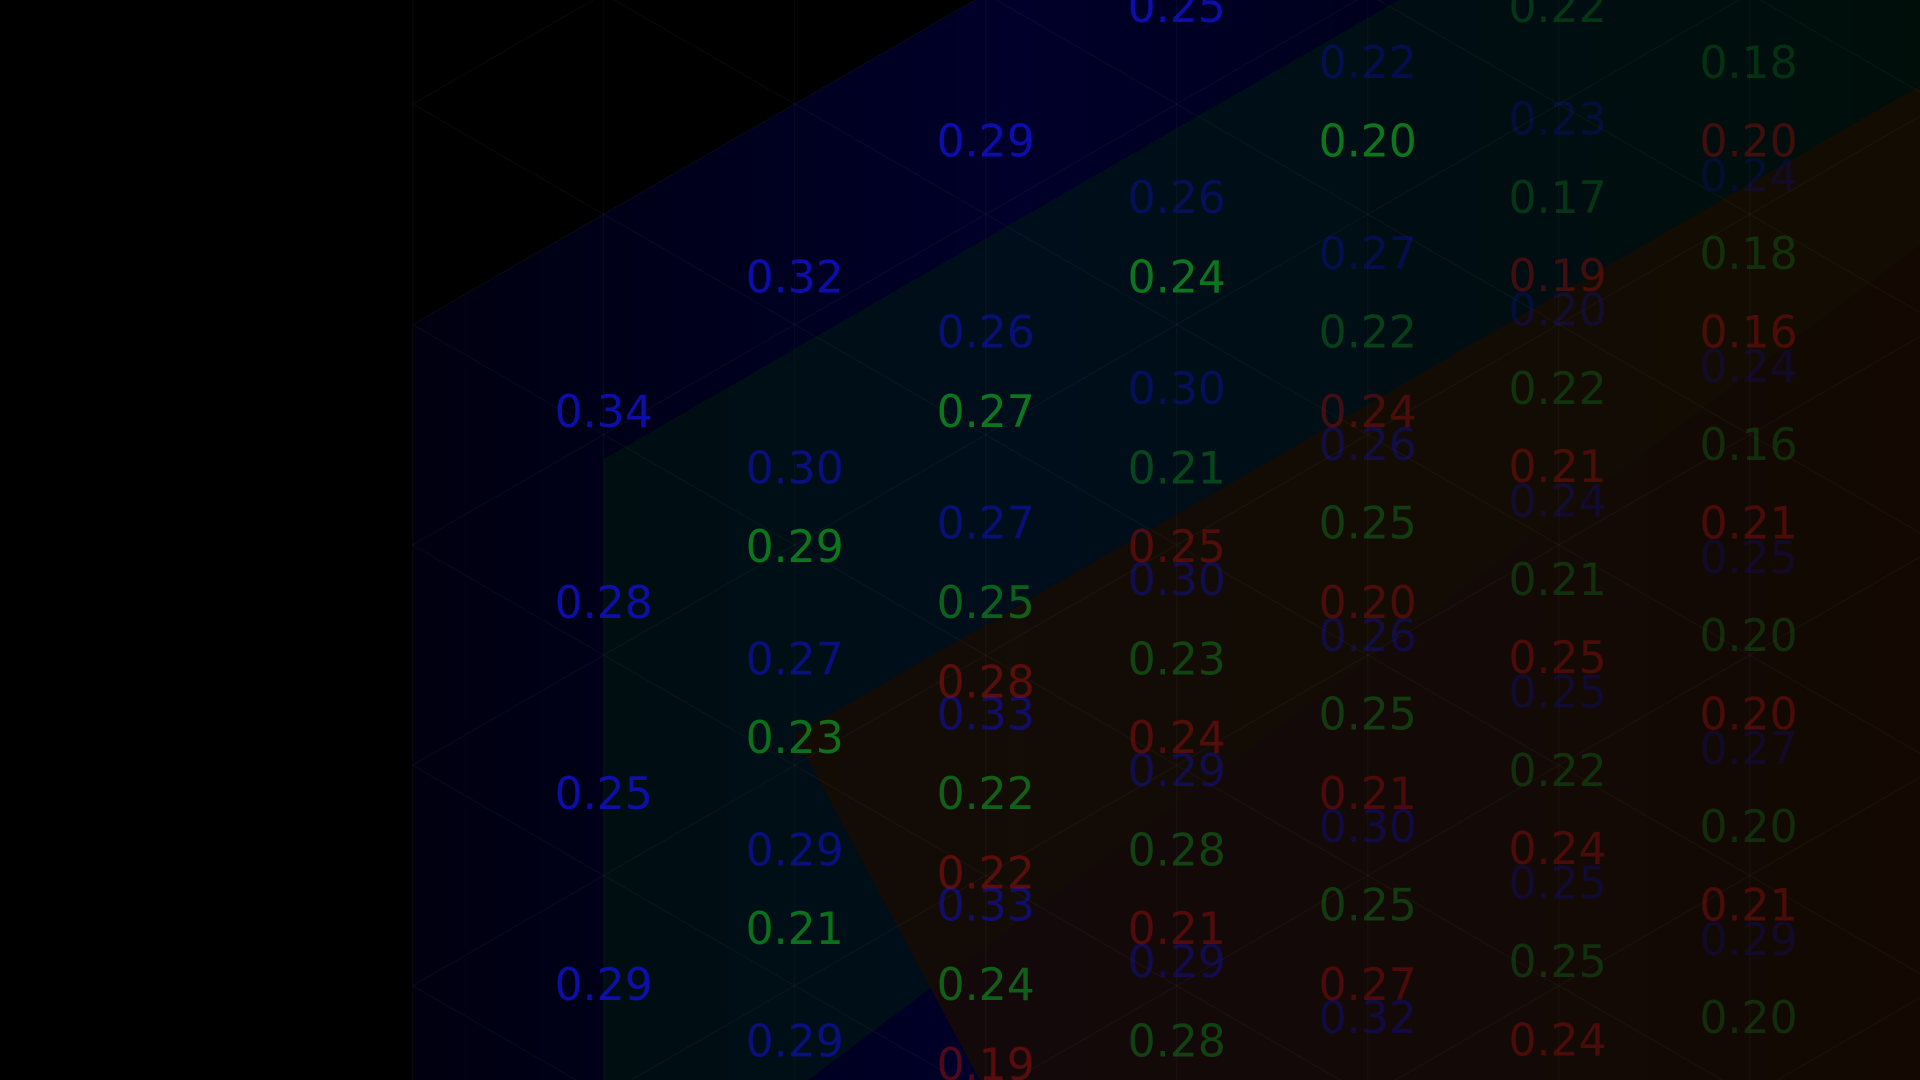 This screenshot has height=1080, width=1920. What do you see at coordinates (1368, 985) in the screenshot?
I see `red-label: 0.27` at bounding box center [1368, 985].